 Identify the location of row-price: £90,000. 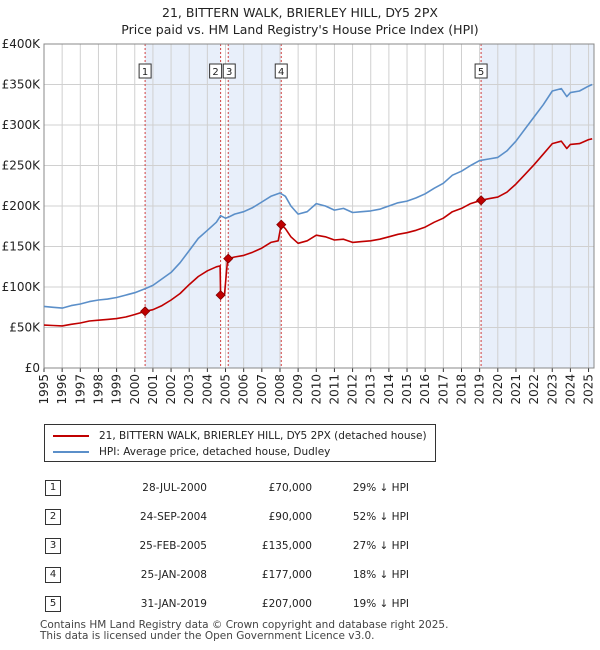
(290, 516).